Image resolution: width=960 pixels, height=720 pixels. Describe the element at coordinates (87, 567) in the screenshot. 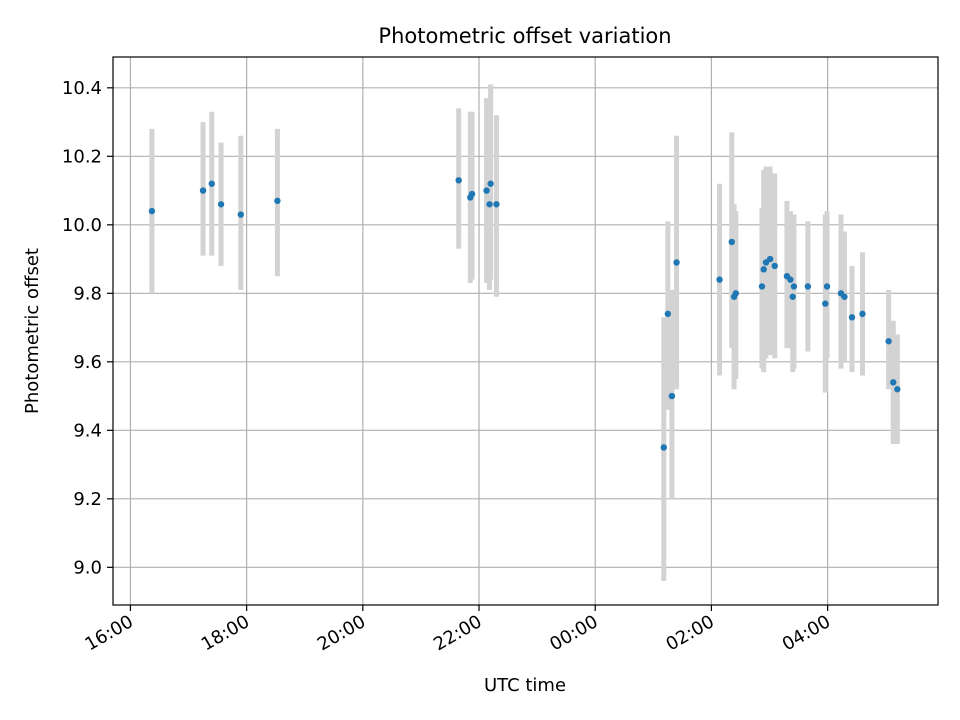

I see `y-tick-label: 9.0` at that location.